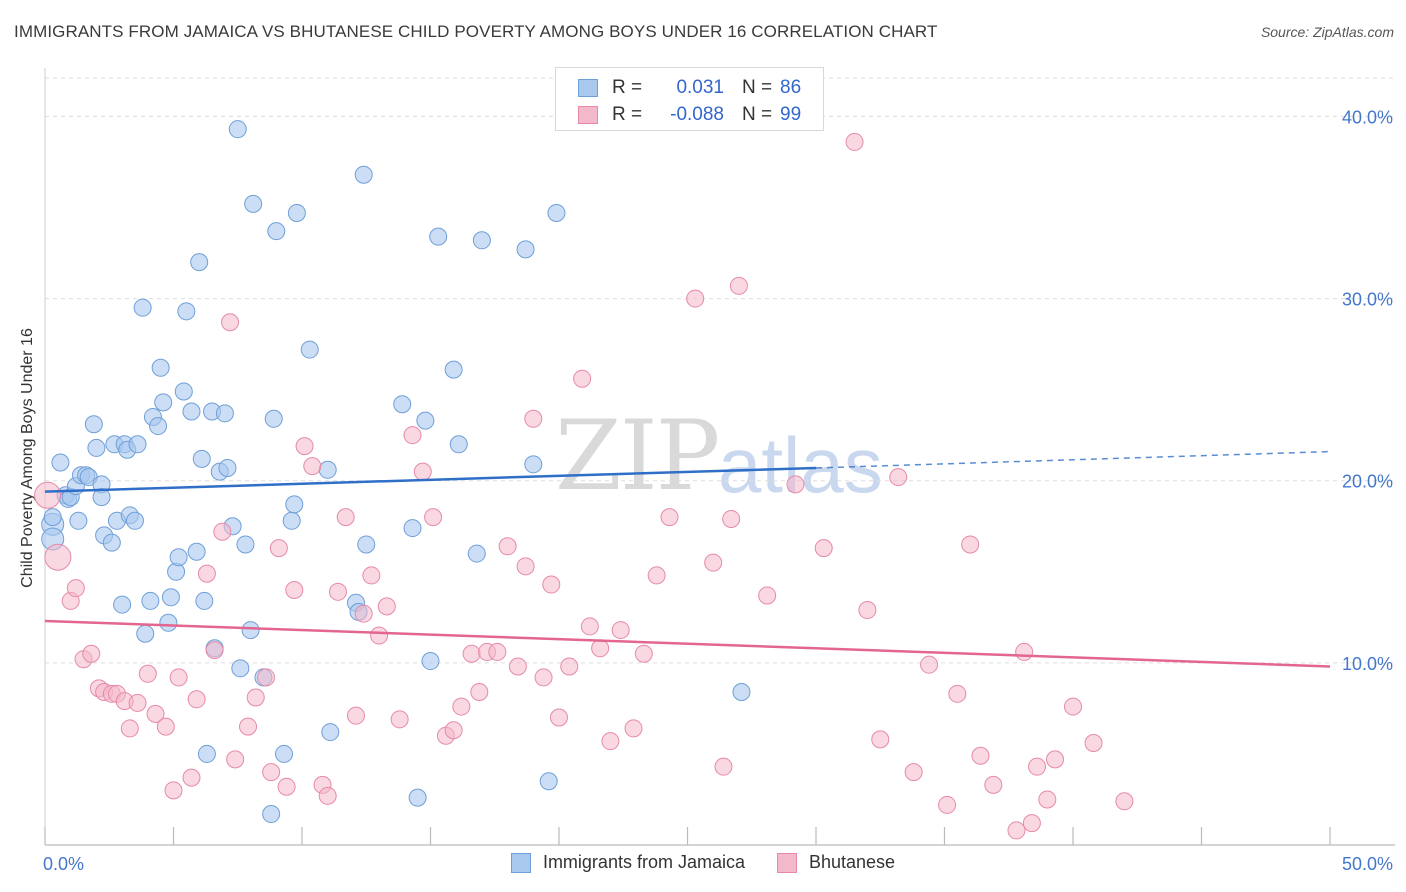 This screenshot has height=892, width=1406. I want to click on legend-r-value: -0.088, so click(697, 114).